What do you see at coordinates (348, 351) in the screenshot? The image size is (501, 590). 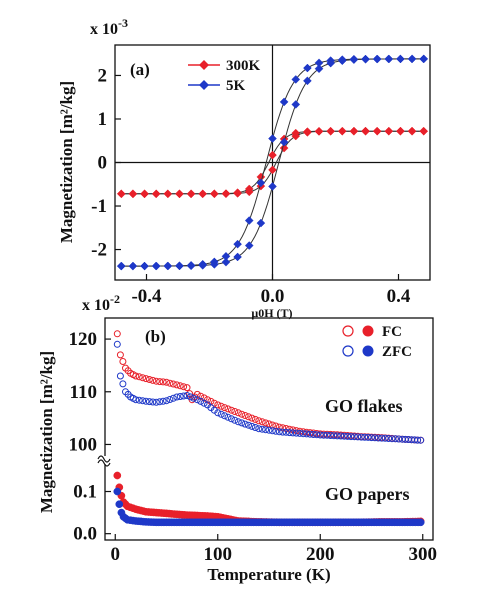 I see `legend-open-marker-ZFC` at bounding box center [348, 351].